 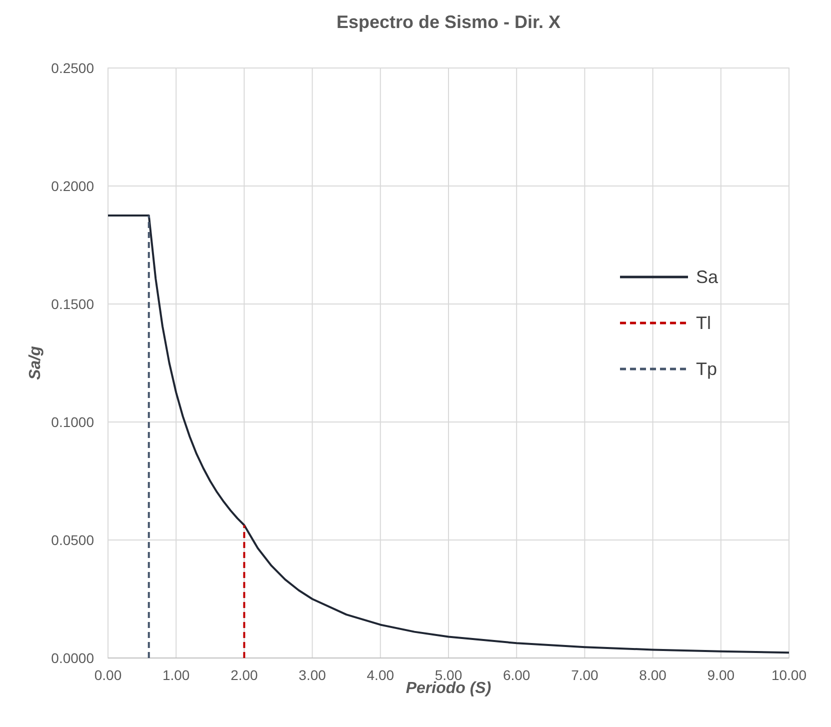 What do you see at coordinates (72, 186) in the screenshot?
I see `y-tick-label: 0.2000` at bounding box center [72, 186].